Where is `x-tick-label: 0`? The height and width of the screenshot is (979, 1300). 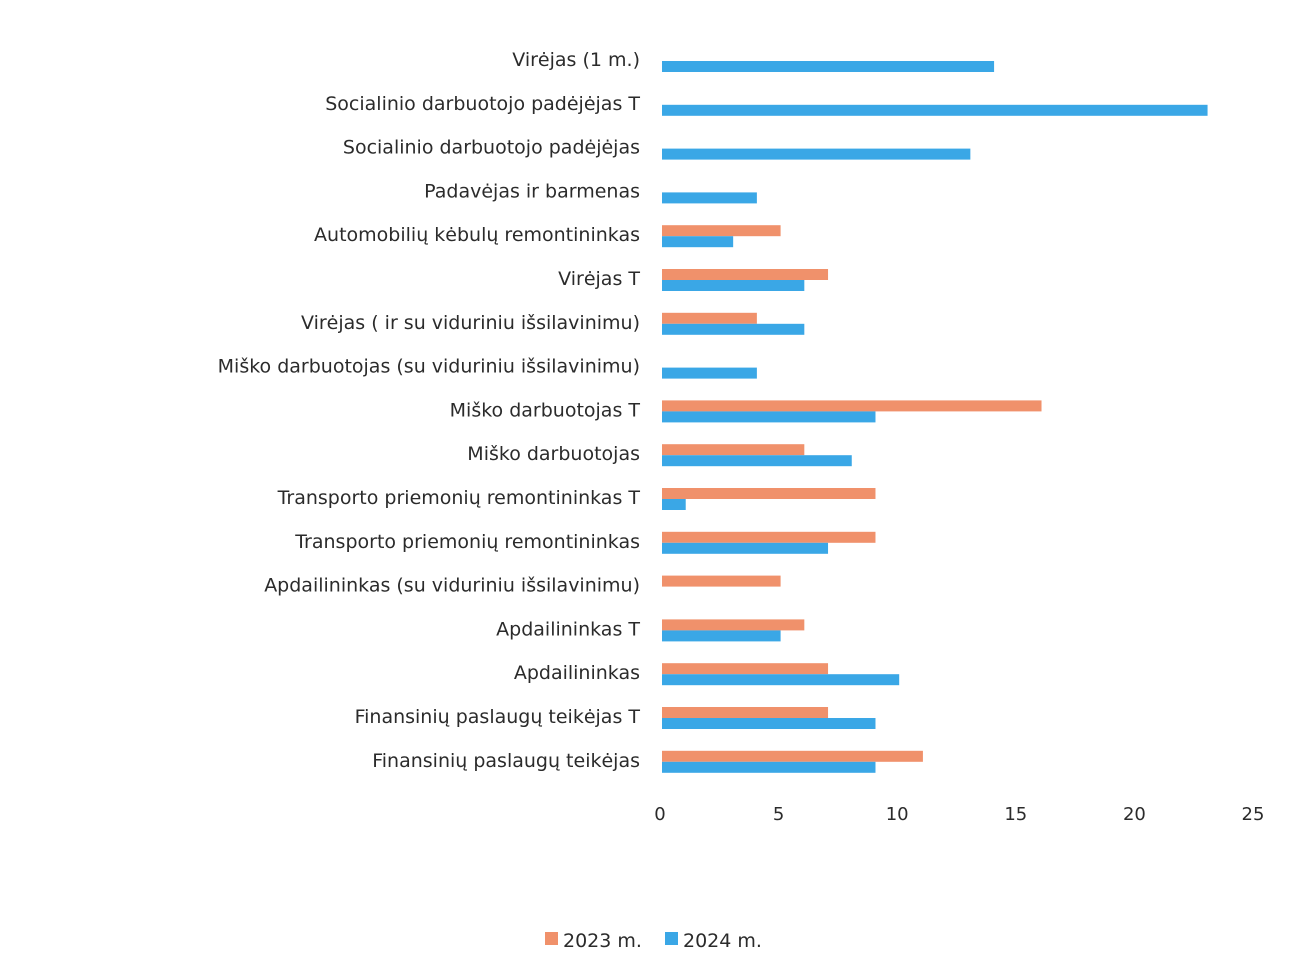 x-tick-label: 0 is located at coordinates (659, 814).